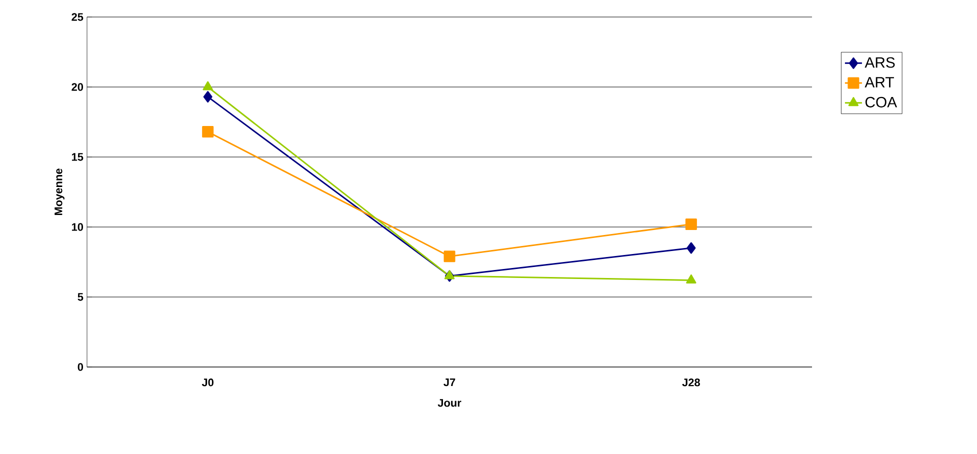  I want to click on x-tick-label: J7, so click(450, 382).